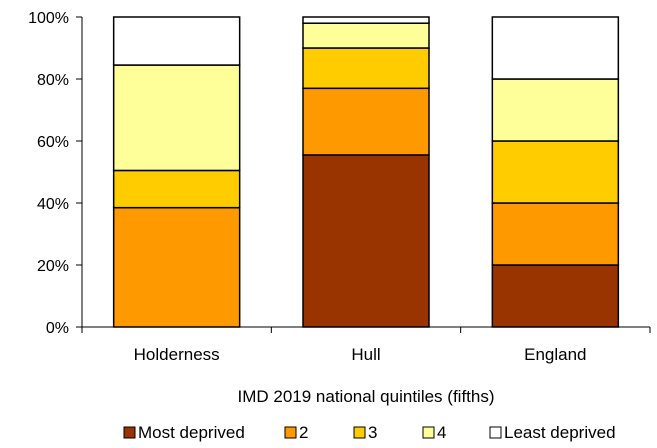 The width and height of the screenshot is (657, 448). Describe the element at coordinates (53, 142) in the screenshot. I see `y-tick-label: 60%` at that location.